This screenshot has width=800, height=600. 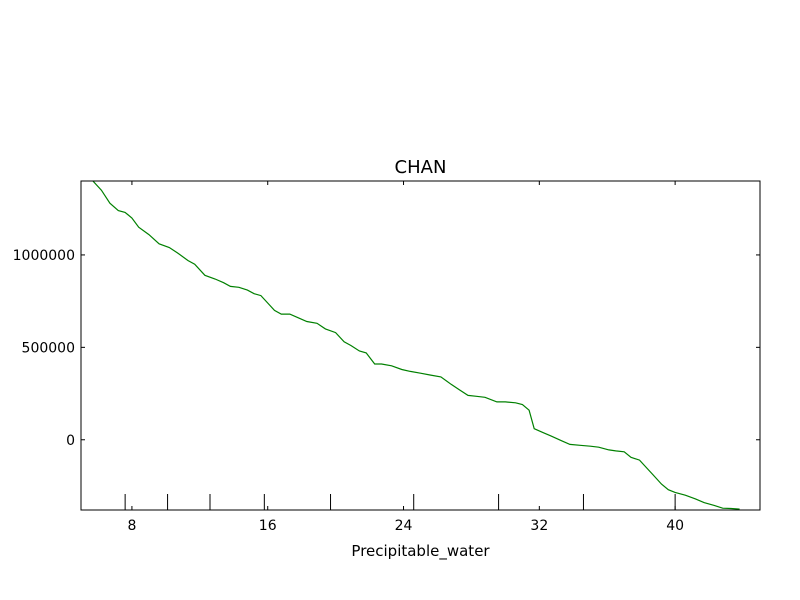 I want to click on x-tick-label-0: 8, so click(x=131, y=526).